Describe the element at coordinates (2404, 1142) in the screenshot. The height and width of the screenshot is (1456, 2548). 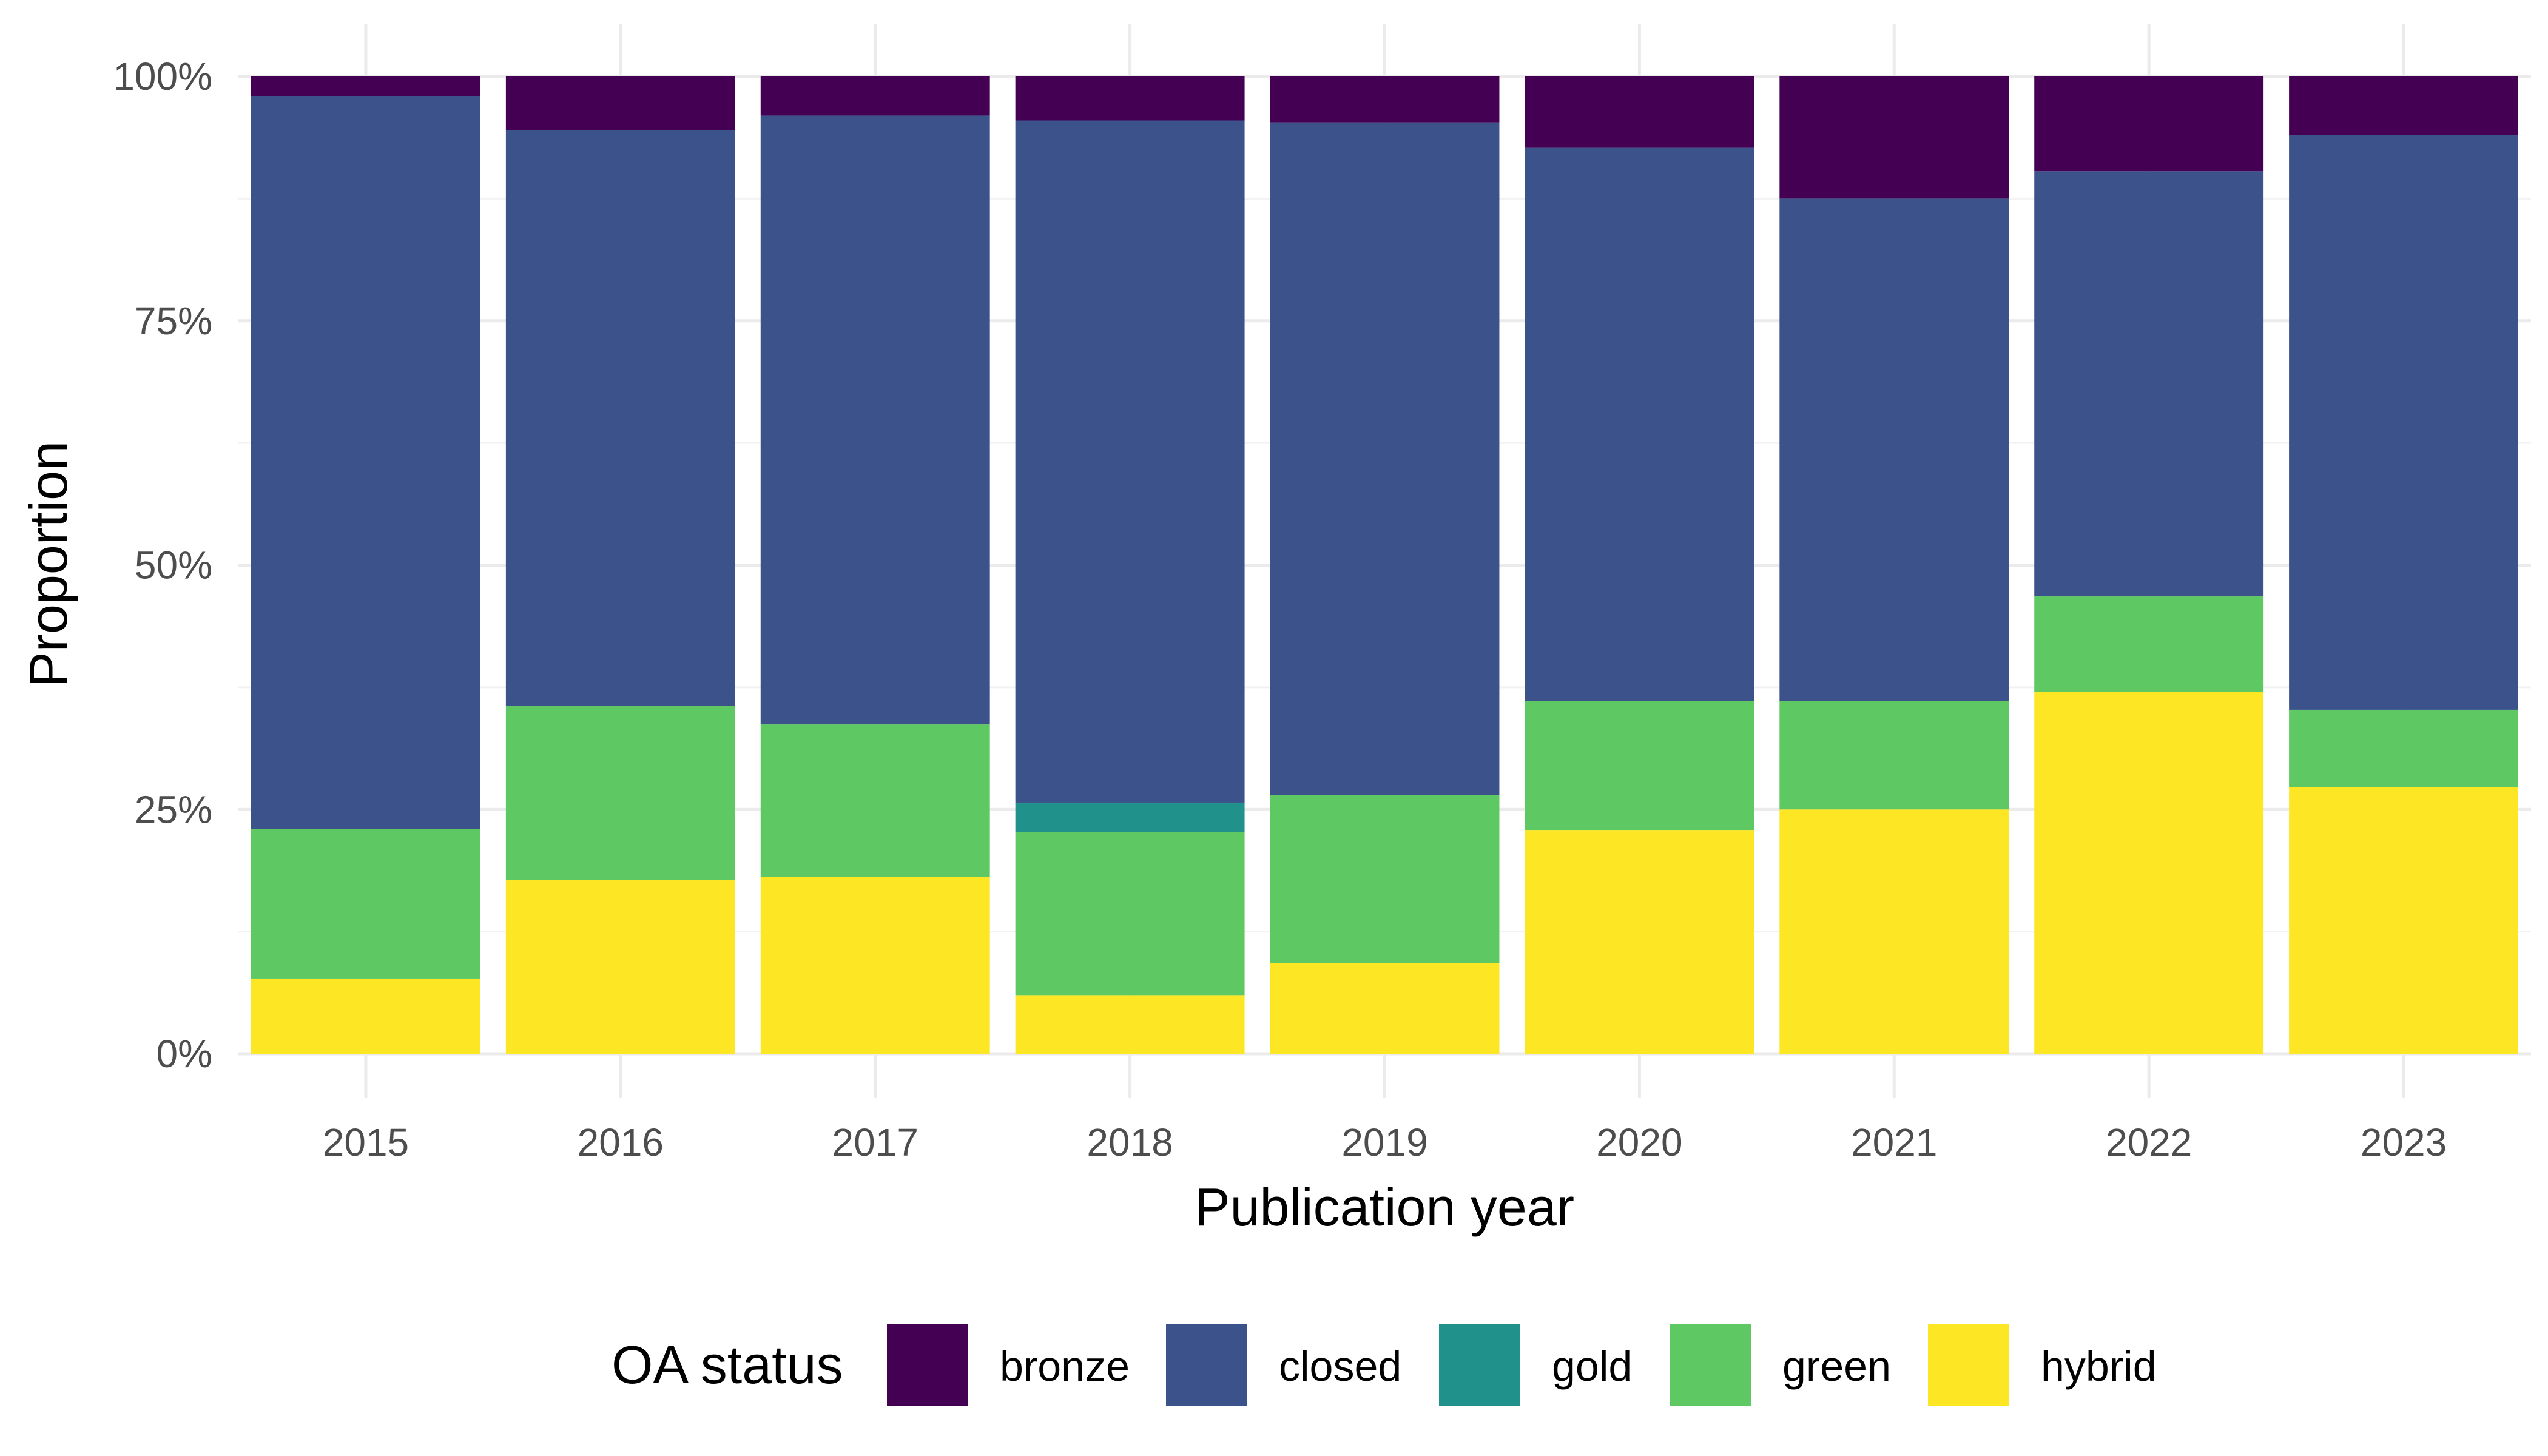
I see `x-tick-label: 2023` at that location.